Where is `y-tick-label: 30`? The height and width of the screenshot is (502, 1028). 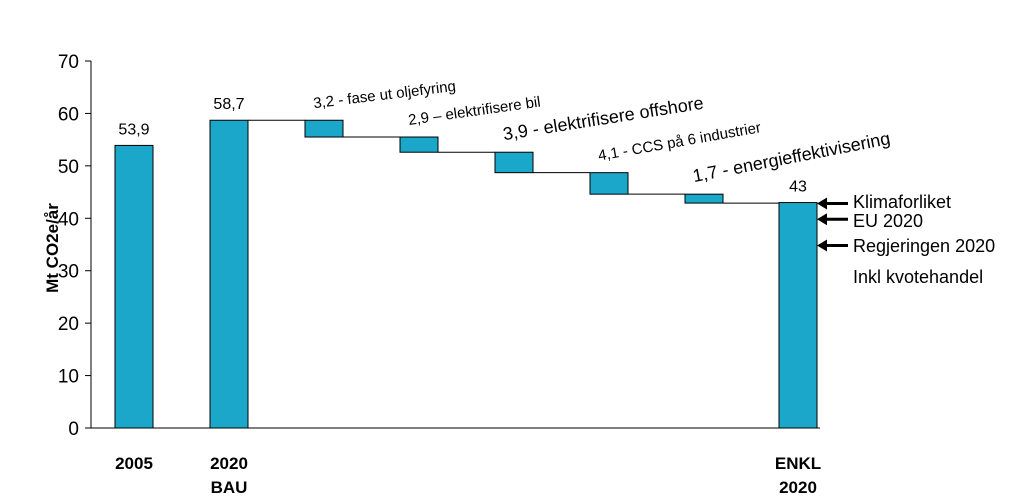
y-tick-label: 30 is located at coordinates (68, 272).